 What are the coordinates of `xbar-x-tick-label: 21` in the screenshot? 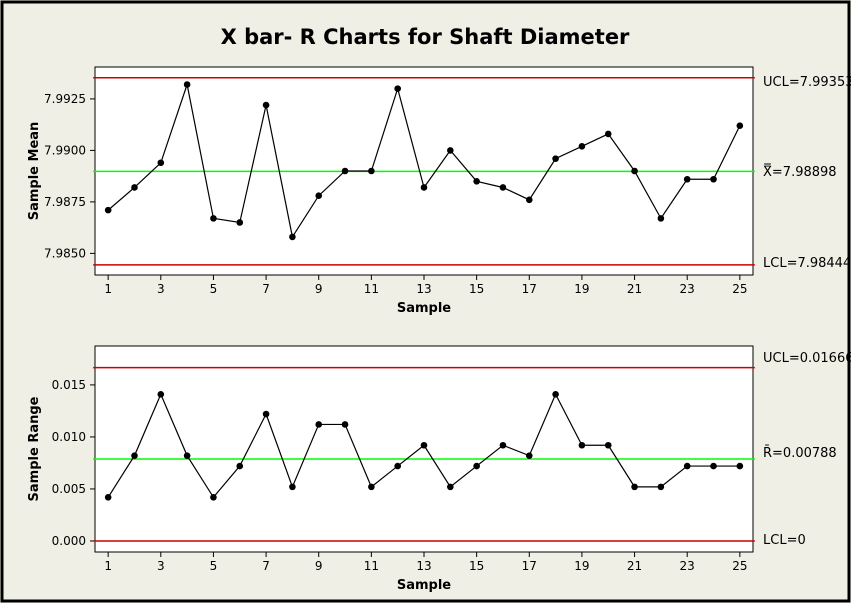 It's located at (634, 289).